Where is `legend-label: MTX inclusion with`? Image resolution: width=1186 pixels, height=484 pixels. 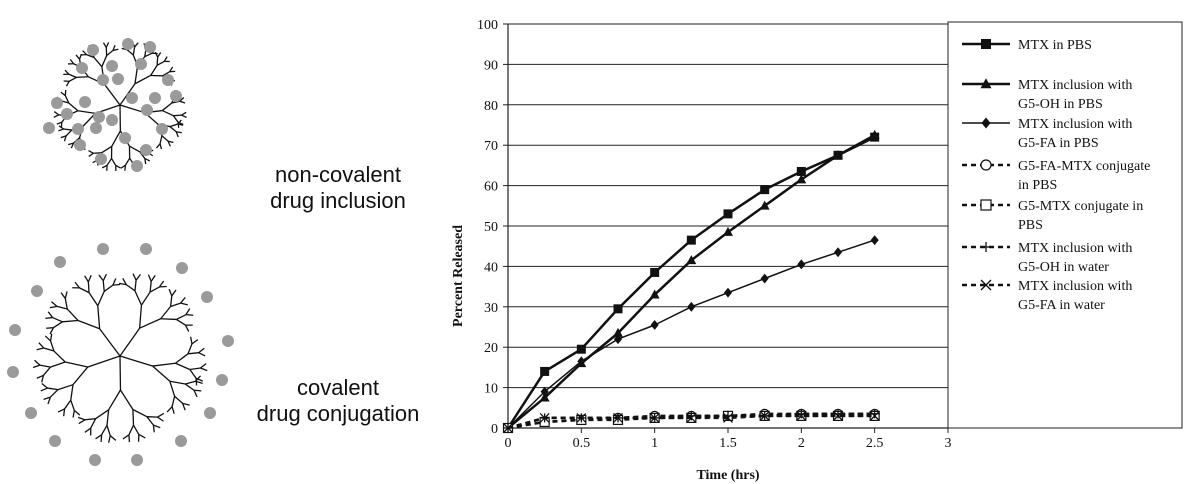
legend-label: MTX inclusion with is located at coordinates (1075, 286).